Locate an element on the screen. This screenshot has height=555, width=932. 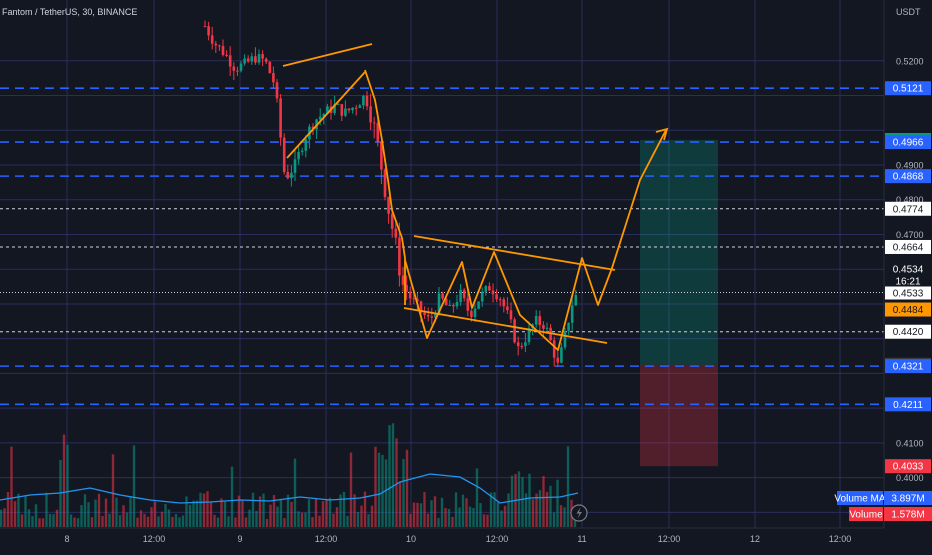
price-label: 0.4664 is located at coordinates (908, 247).